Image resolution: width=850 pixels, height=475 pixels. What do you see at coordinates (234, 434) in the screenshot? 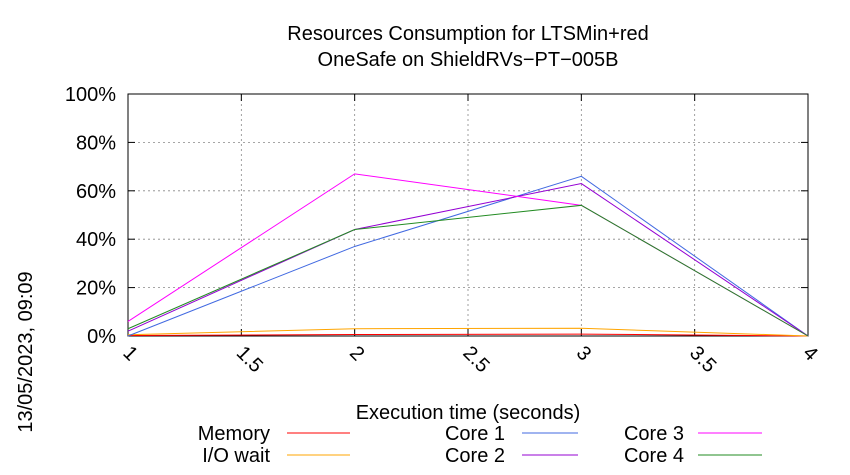
I see `legend-label-memory: Memory` at bounding box center [234, 434].